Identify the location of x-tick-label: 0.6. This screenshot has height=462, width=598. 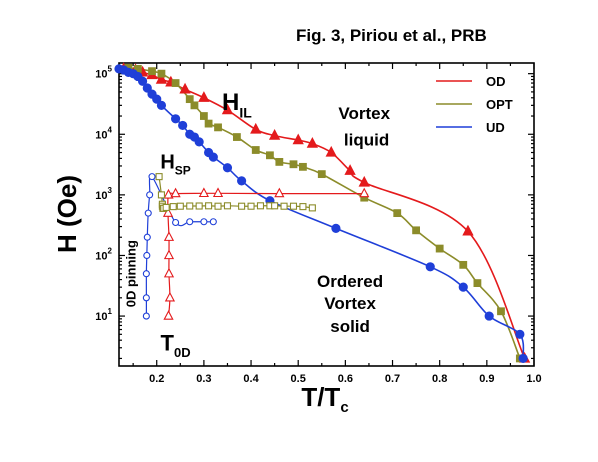
(345, 379).